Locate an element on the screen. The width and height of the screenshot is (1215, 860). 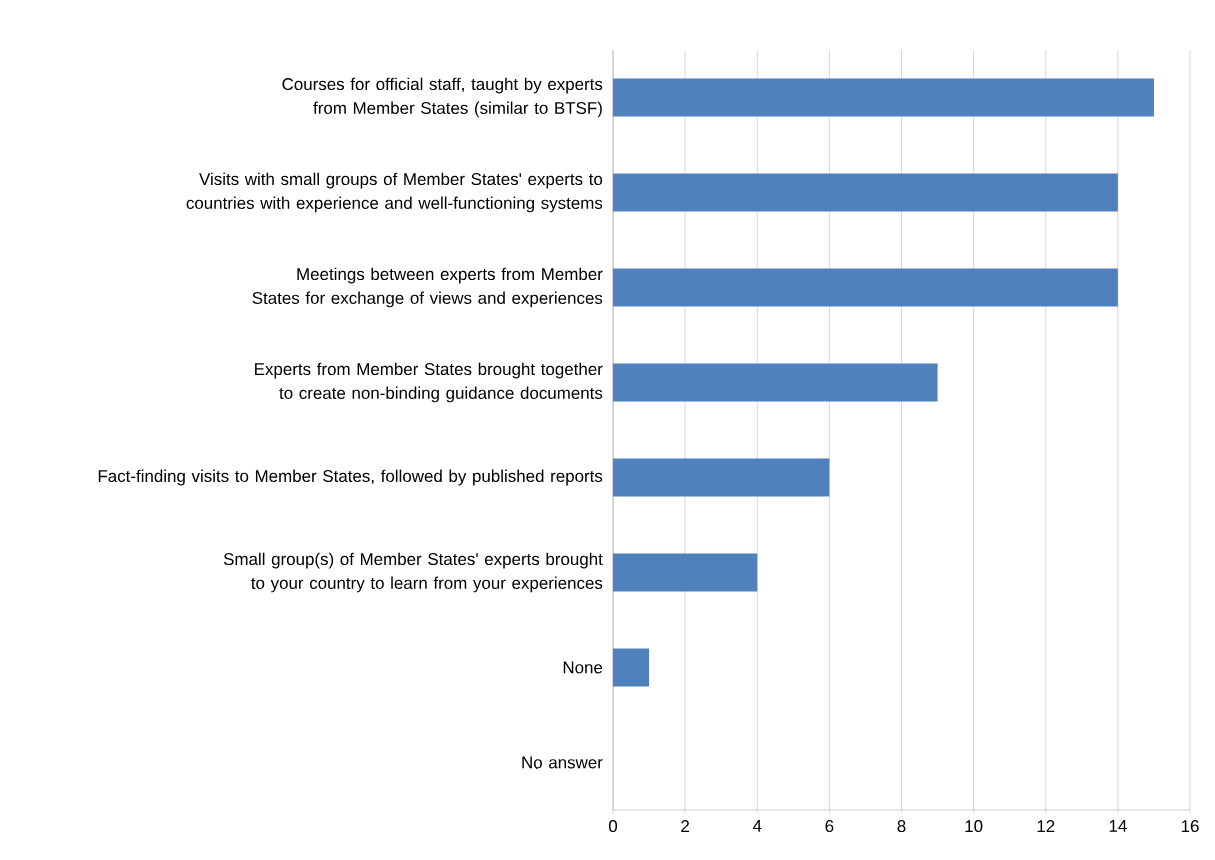
y-tick-label: Small group(s) of Member States' experts brought to your country to learn from your experiences is located at coordinates (413, 572).